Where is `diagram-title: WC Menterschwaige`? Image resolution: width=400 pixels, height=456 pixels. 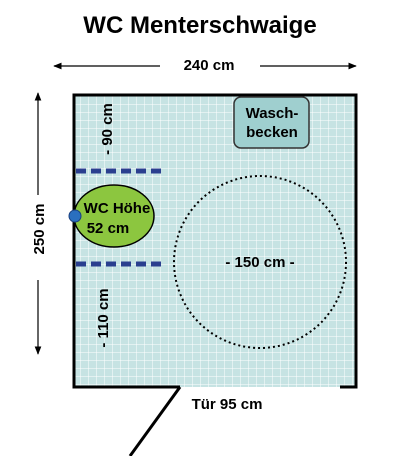
diagram-title: WC Menterschwaige is located at coordinates (199, 25).